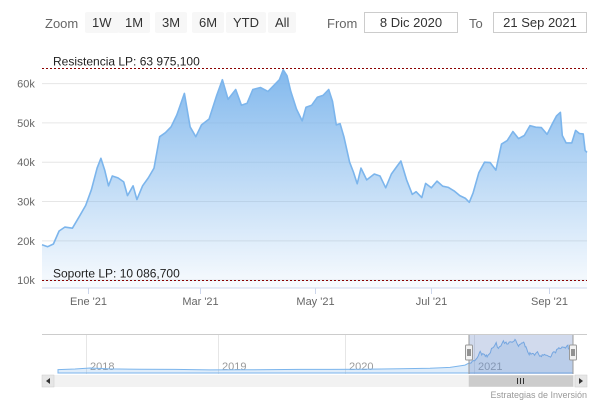 This screenshot has width=594, height=405. I want to click on range-selector: Zoom 1W 1M 3M 6M YTD All From To, so click(297, 22).